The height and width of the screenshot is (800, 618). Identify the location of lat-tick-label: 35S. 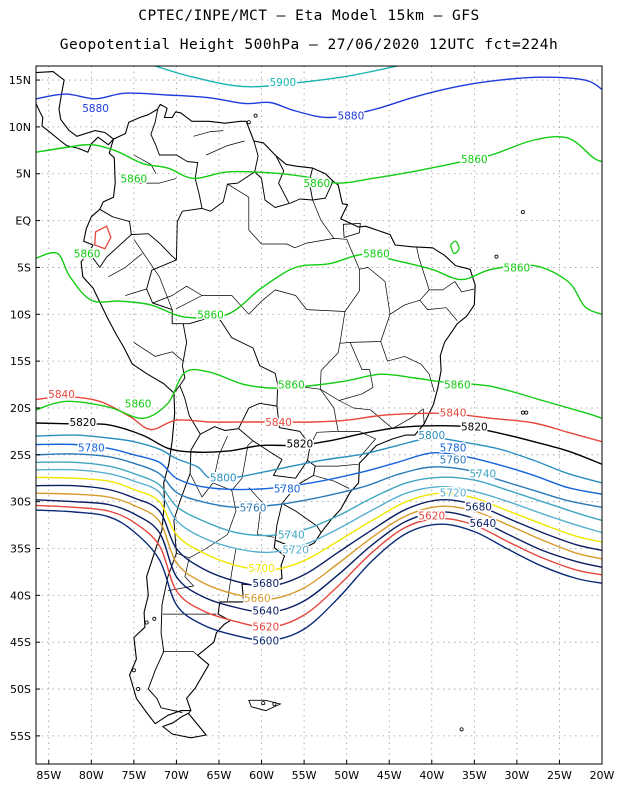
(20, 549).